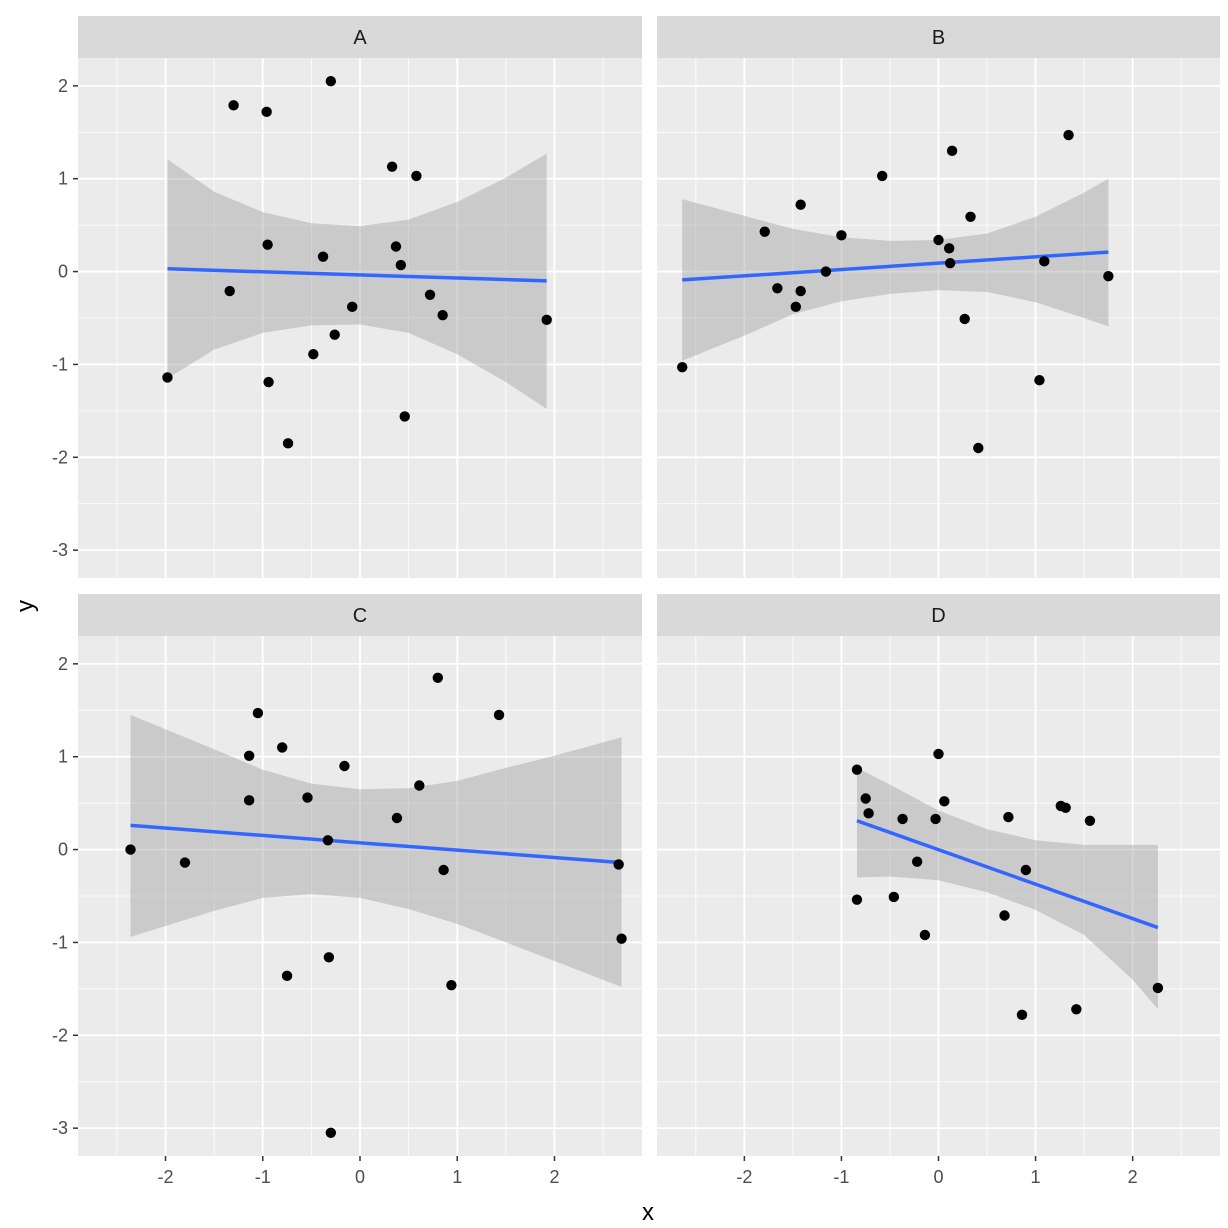 This screenshot has width=1228, height=1228. Describe the element at coordinates (648, 1171) in the screenshot. I see `x-axes: -2 -1 0 1 2 -2 -1 0 1 2` at that location.